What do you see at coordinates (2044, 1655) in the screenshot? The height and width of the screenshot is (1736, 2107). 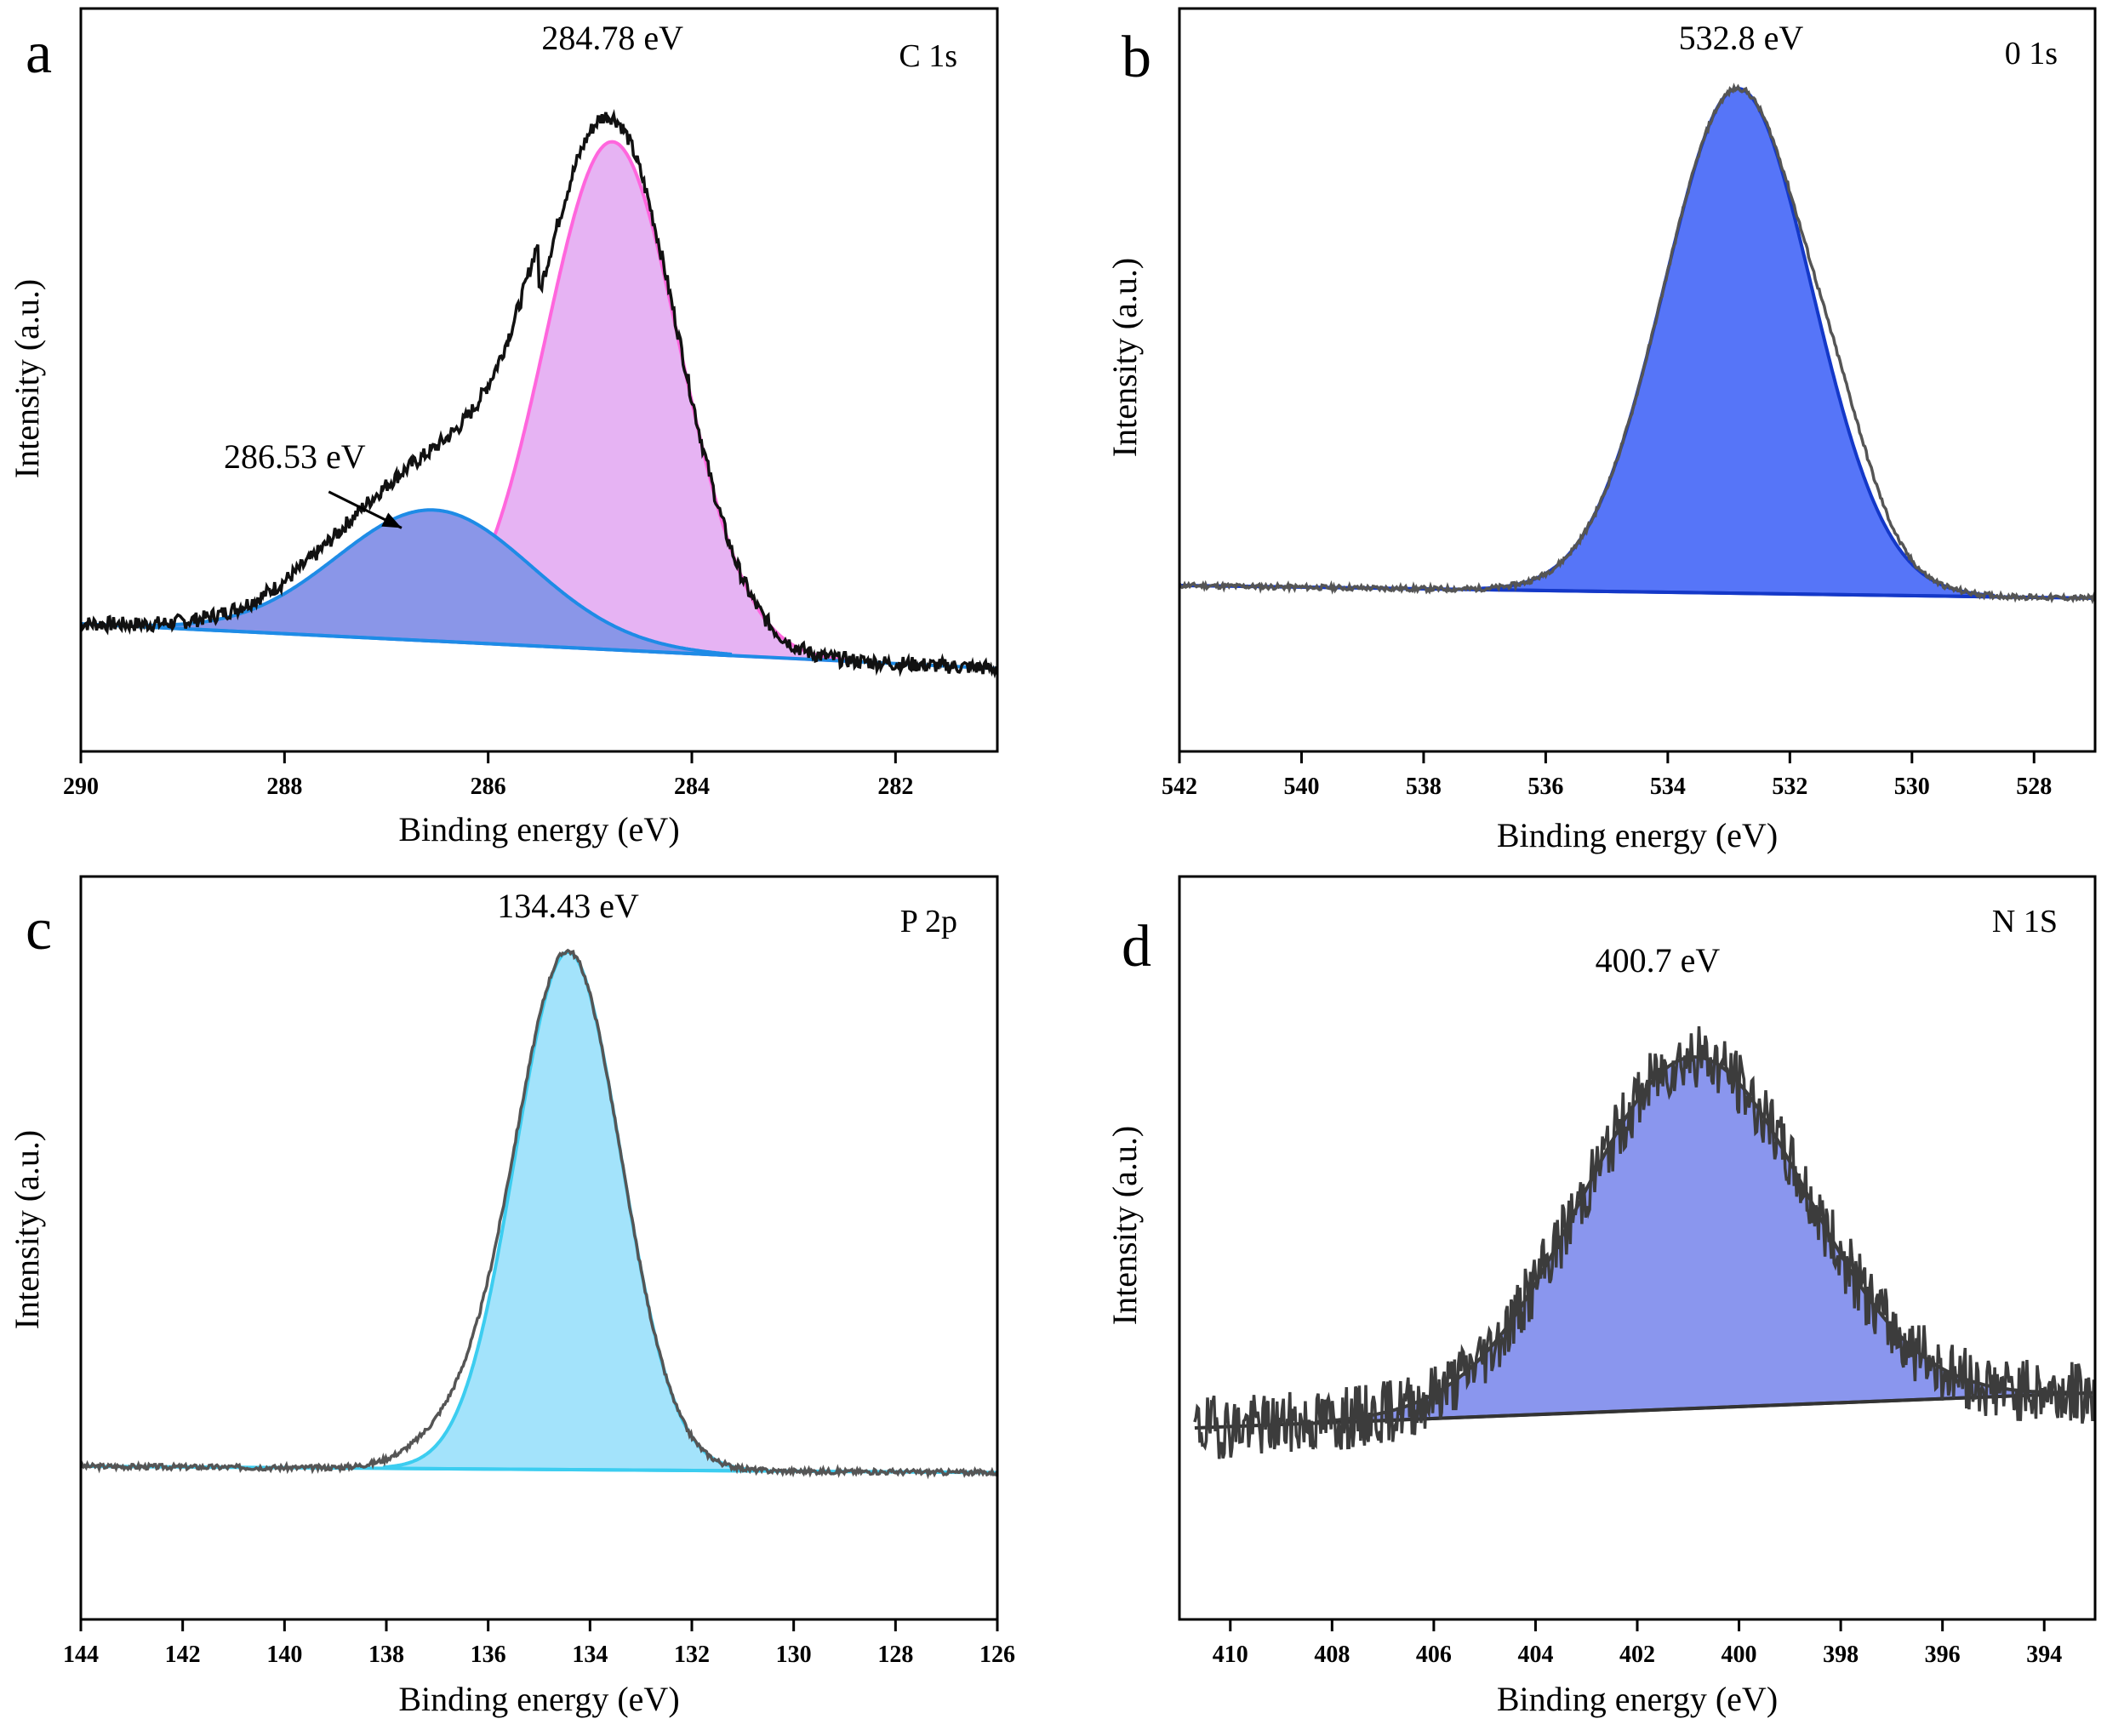 I see `x-tick-label: 394` at bounding box center [2044, 1655].